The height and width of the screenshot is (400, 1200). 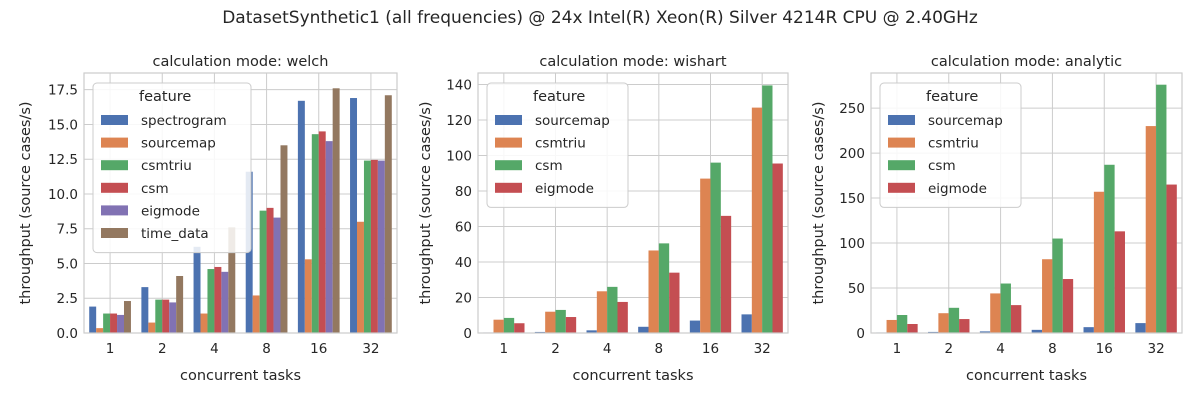 I want to click on legend-box, so click(x=950, y=145).